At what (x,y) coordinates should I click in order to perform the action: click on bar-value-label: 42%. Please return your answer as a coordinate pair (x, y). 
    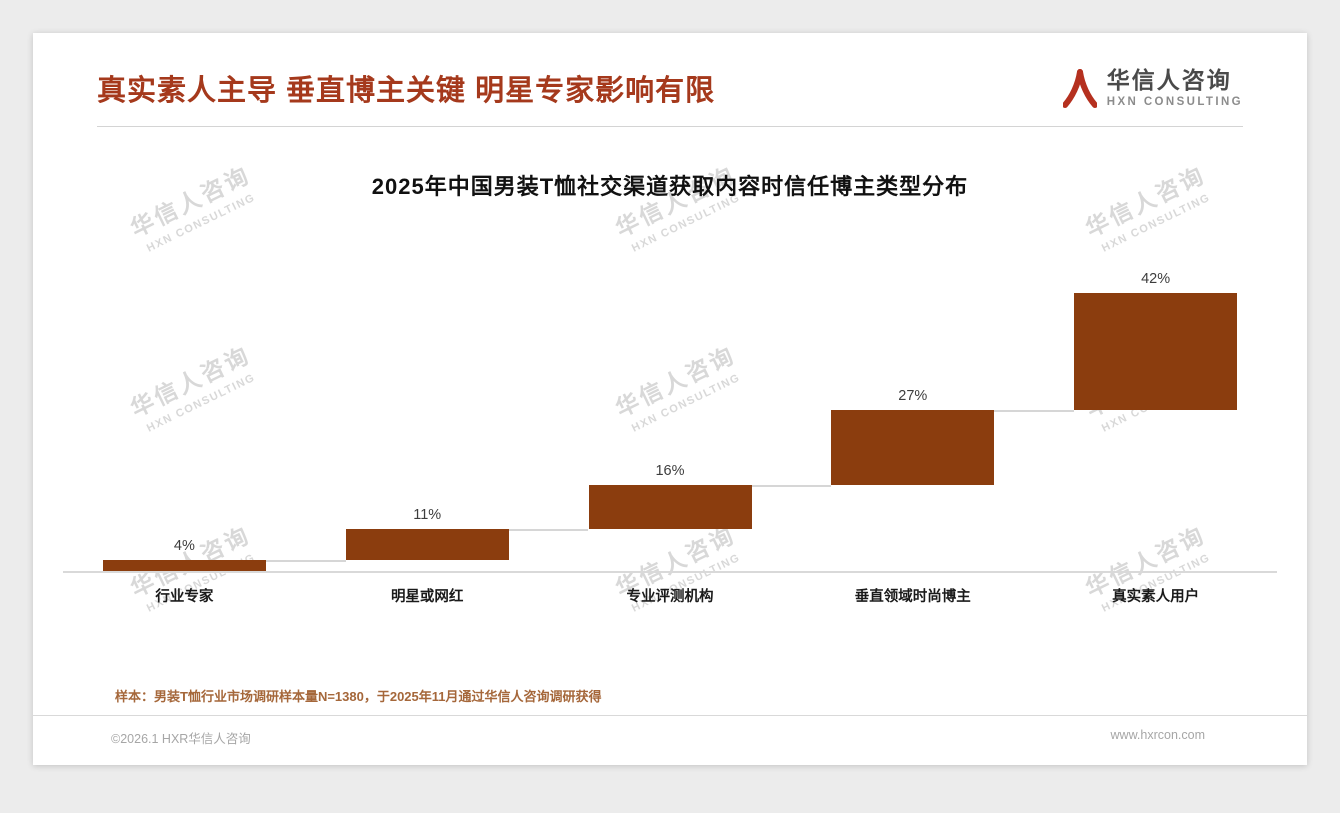
    Looking at the image, I should click on (1156, 279).